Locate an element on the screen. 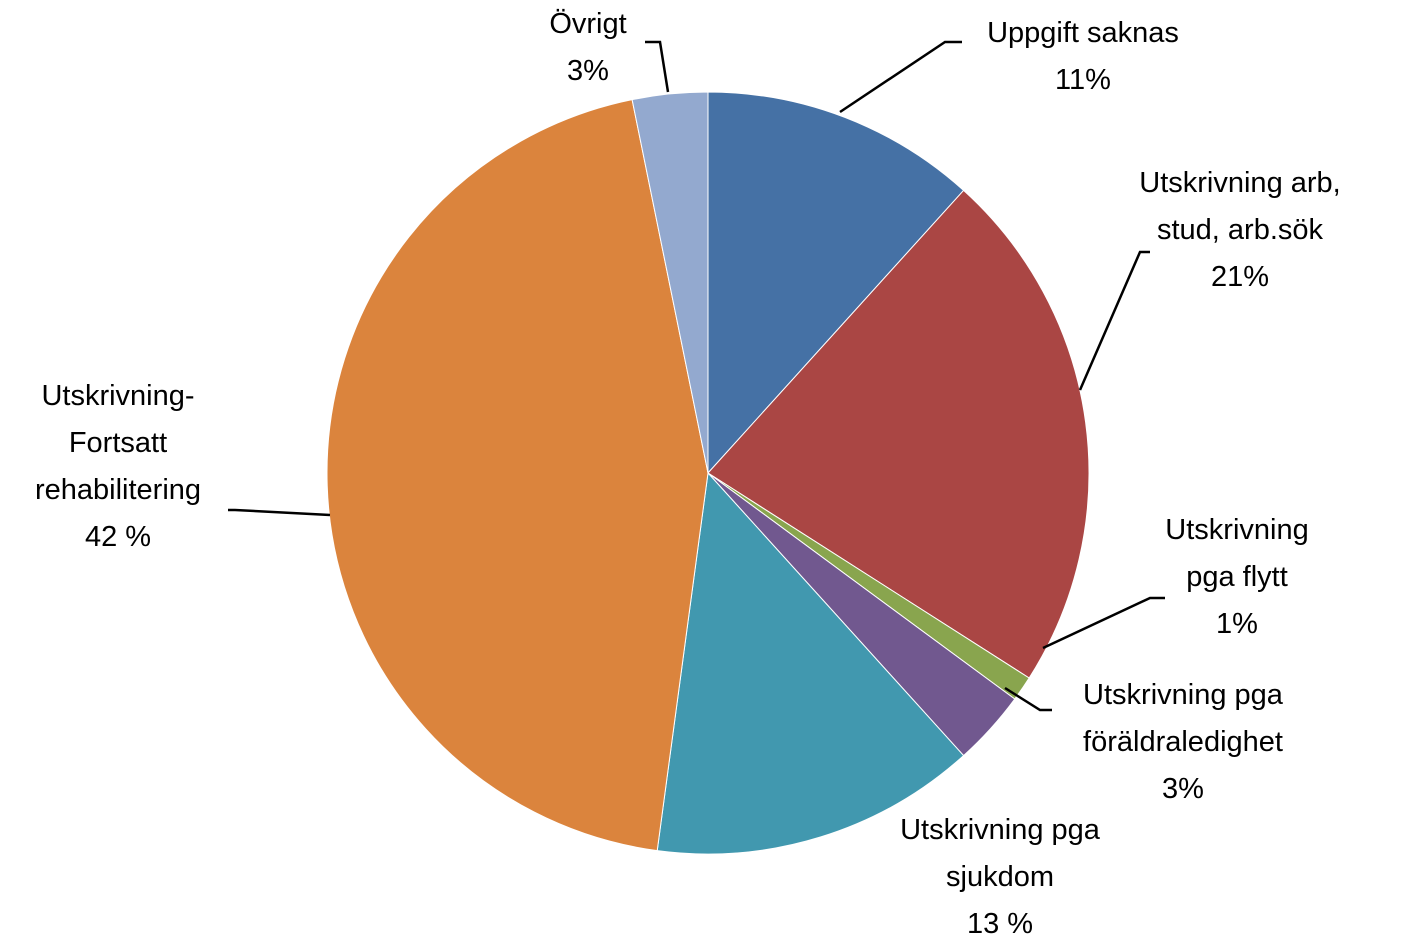 The width and height of the screenshot is (1401, 941). slice-label: Utskrivning pga föräldraledighet 3% is located at coordinates (1183, 742).